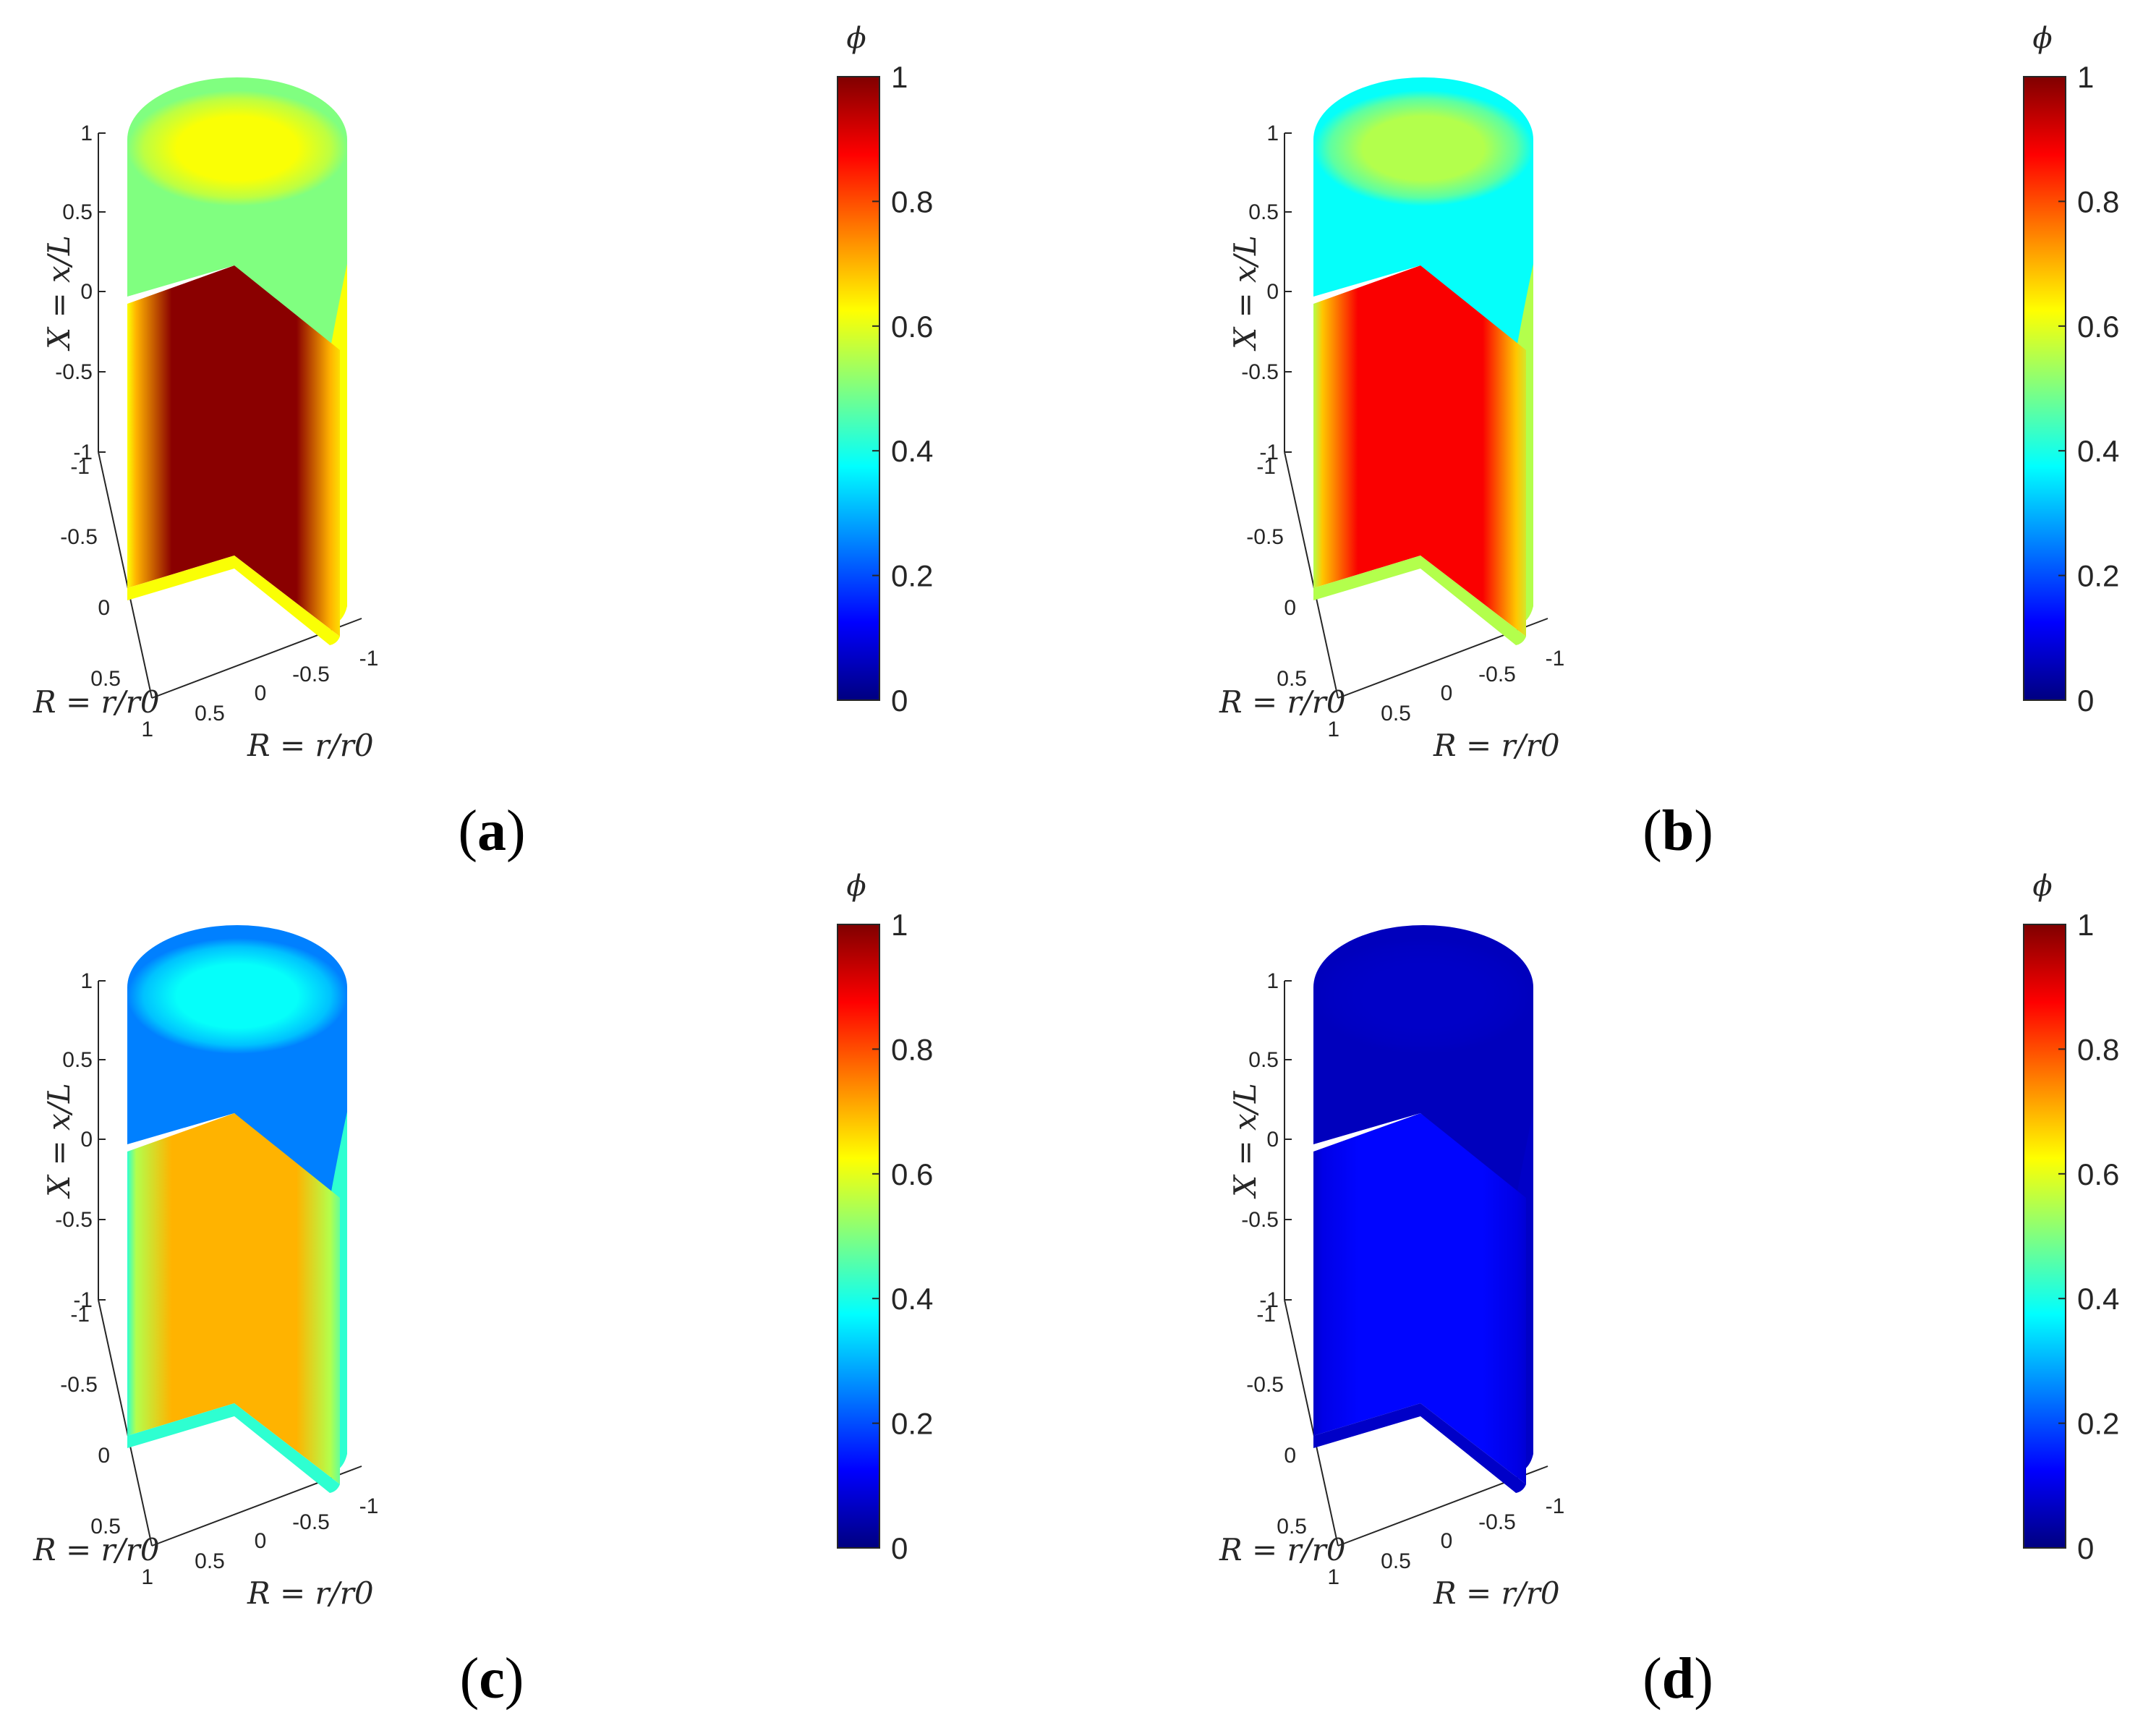  What do you see at coordinates (492, 1679) in the screenshot?
I see `panel-letter: c` at bounding box center [492, 1679].